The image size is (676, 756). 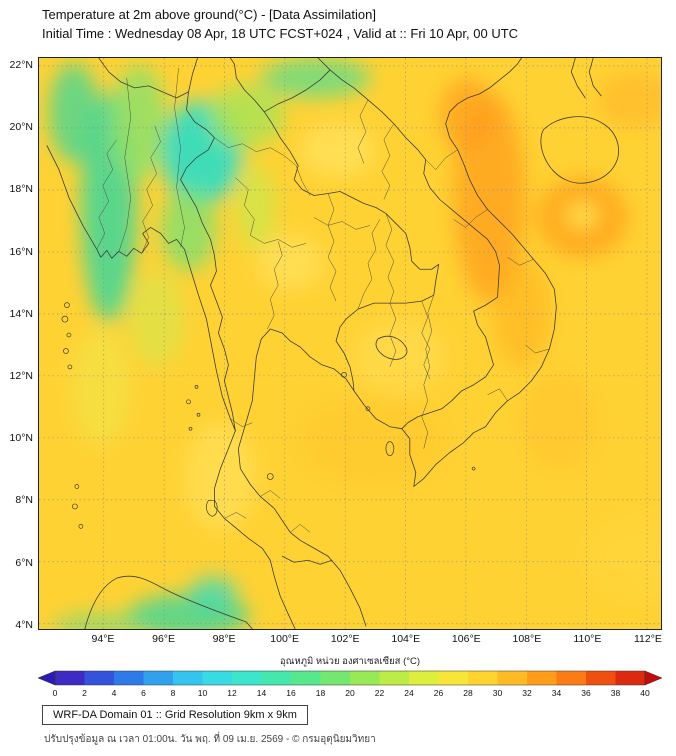 I want to click on colorbar-tick-label: 20, so click(x=350, y=693).